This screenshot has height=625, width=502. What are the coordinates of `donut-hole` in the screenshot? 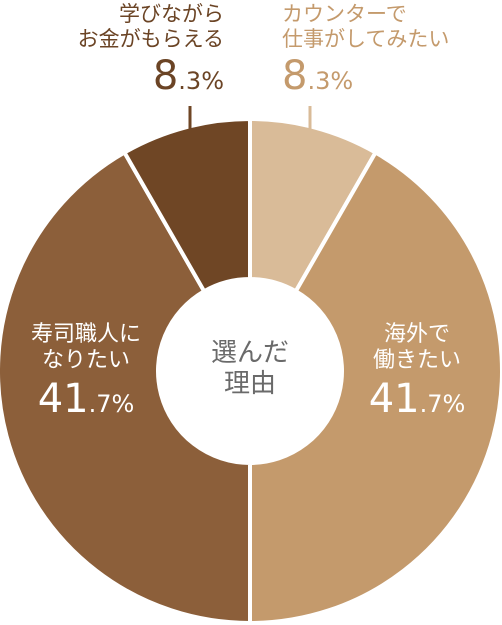 It's located at (250, 371).